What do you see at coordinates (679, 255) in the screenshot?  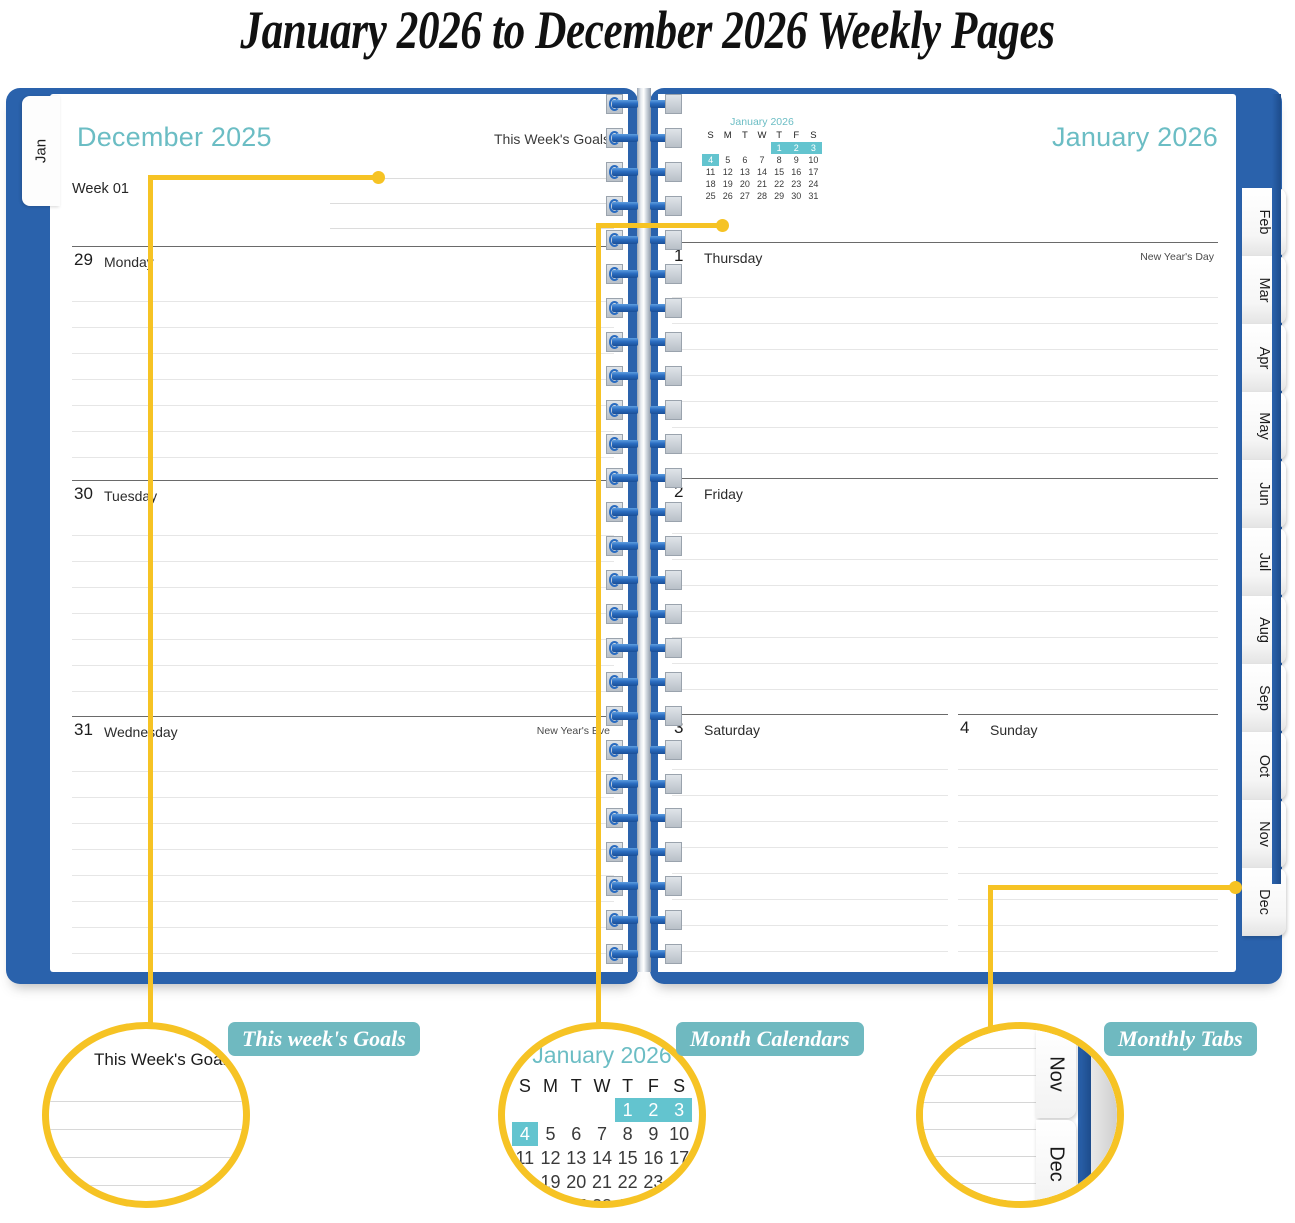 I see `day-number: 1` at bounding box center [679, 255].